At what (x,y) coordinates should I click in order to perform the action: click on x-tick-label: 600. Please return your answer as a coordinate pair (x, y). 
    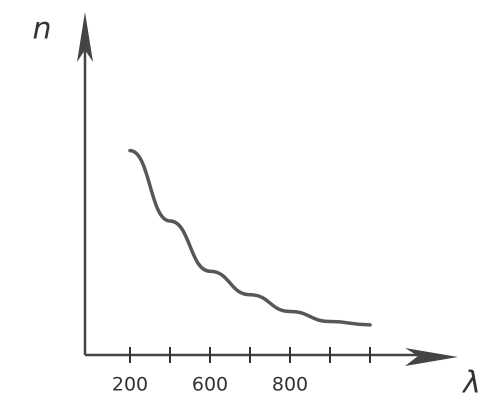
    Looking at the image, I should click on (210, 385).